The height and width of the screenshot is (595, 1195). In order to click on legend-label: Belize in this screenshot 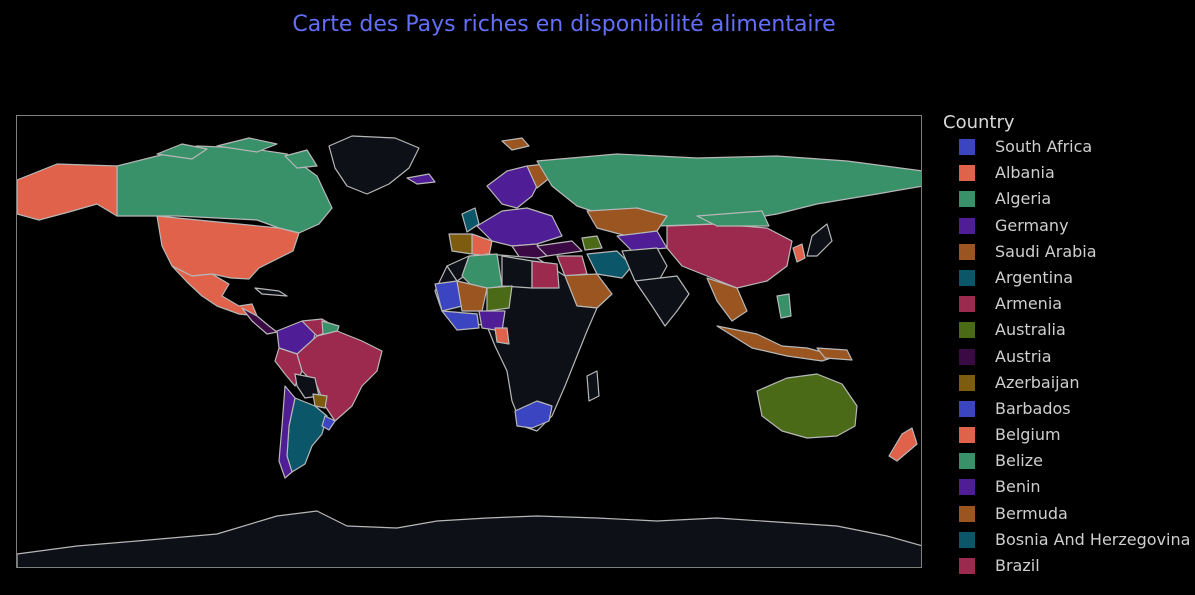, I will do `click(1019, 461)`.